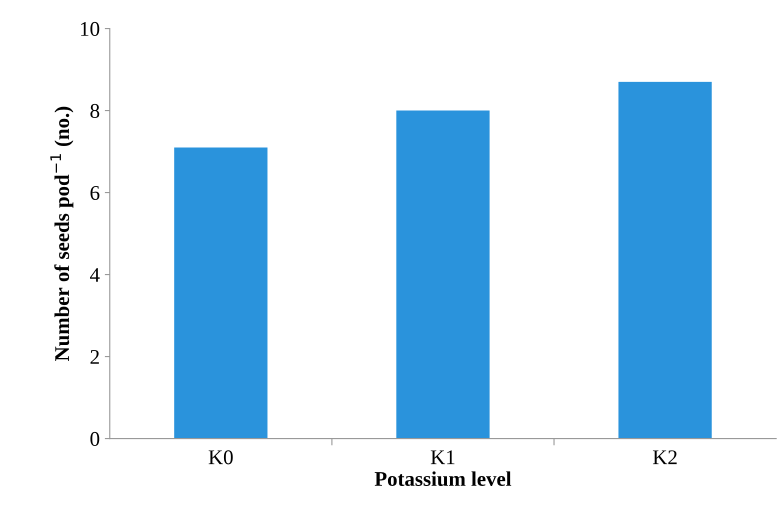 The image size is (784, 519). What do you see at coordinates (90, 29) in the screenshot?
I see `y-tick-label: 10` at bounding box center [90, 29].